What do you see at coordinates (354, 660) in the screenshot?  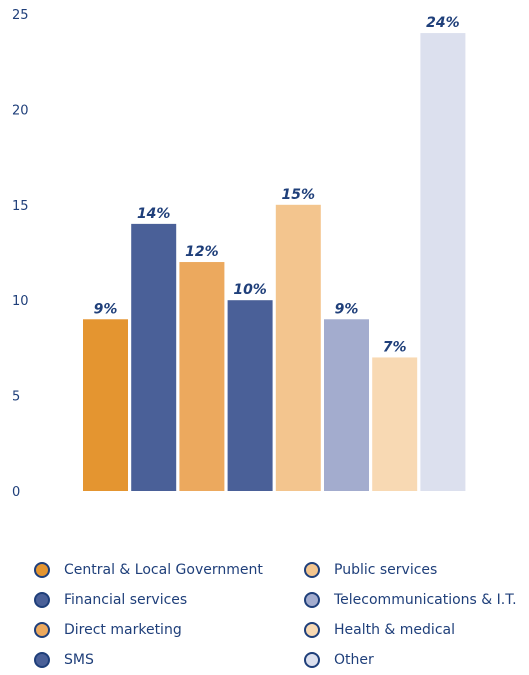 I see `legend-label: Other` at bounding box center [354, 660].